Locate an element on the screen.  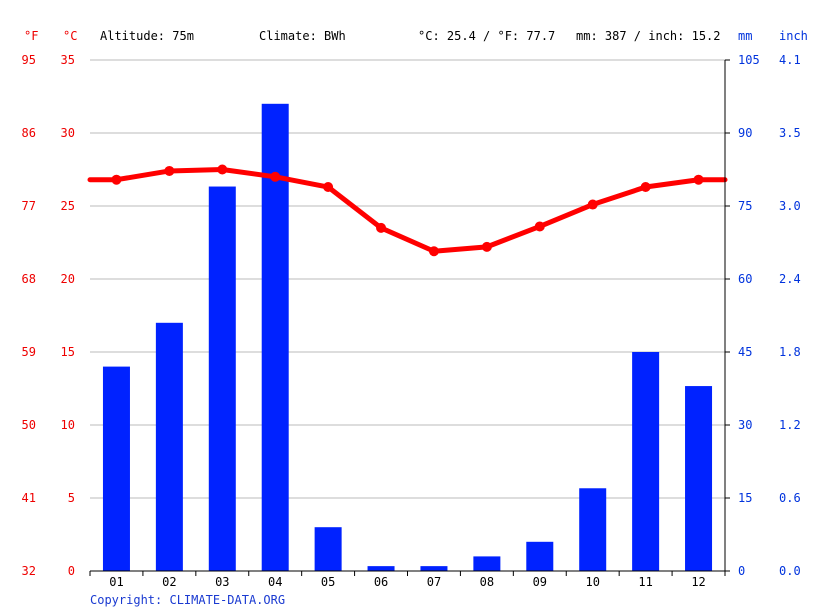
month-tick-label: 04 is located at coordinates (275, 582).